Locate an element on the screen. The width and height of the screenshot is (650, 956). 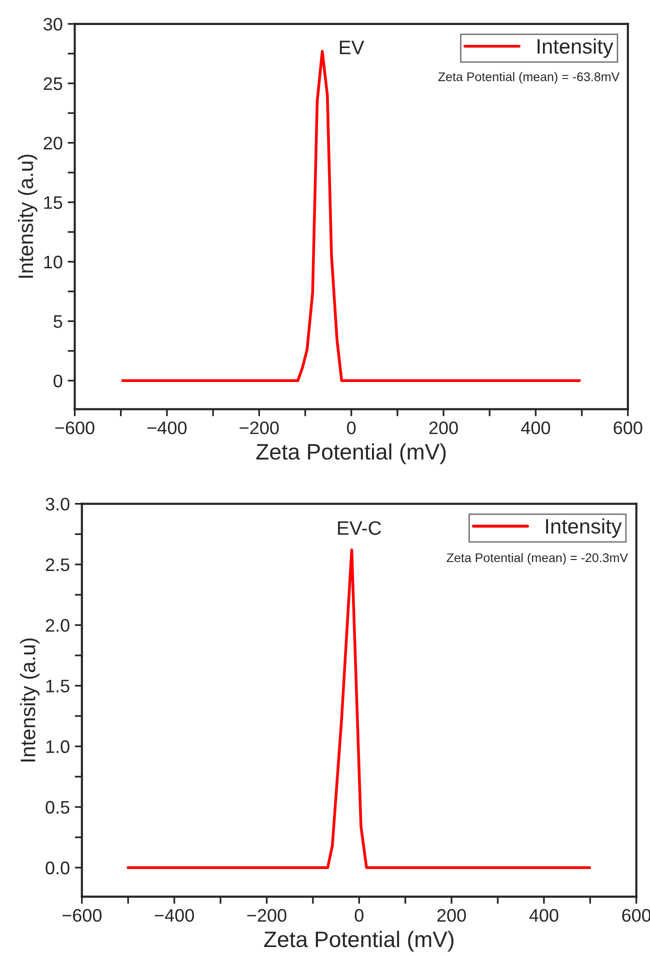
y-tick-label: 0 is located at coordinates (58, 381).